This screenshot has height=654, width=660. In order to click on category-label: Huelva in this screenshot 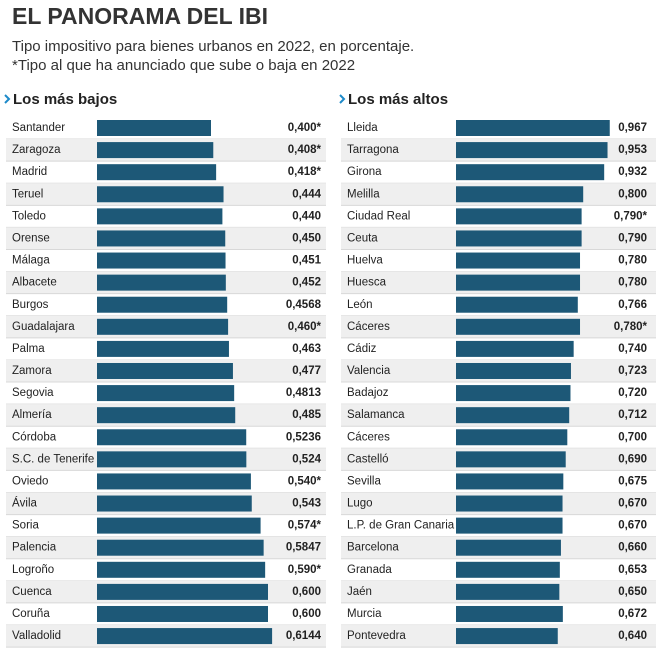, I will do `click(365, 261)`.